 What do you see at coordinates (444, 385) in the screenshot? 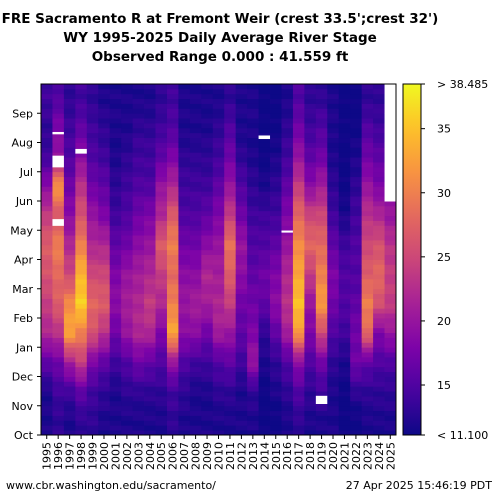
I see `colorbar-tick-label: 15` at bounding box center [444, 385].